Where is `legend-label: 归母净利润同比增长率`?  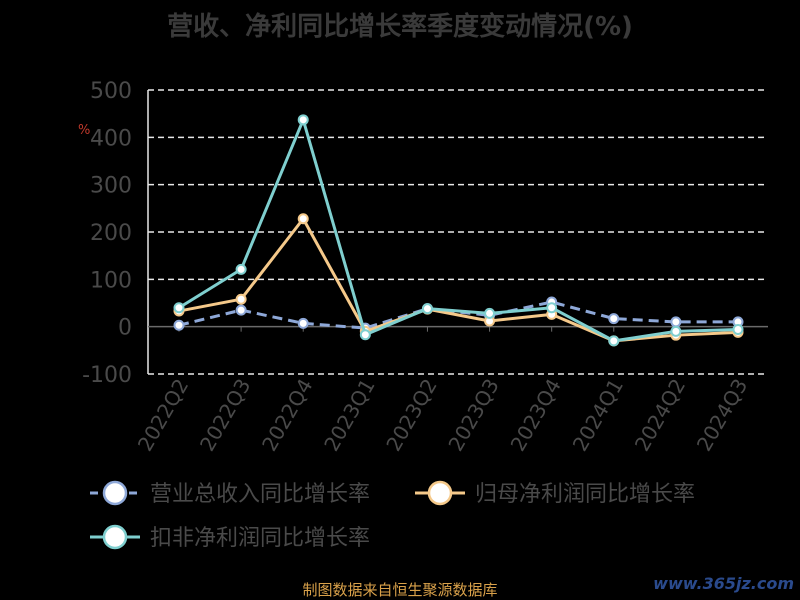 legend-label: 归母净利润同比增长率 is located at coordinates (585, 494).